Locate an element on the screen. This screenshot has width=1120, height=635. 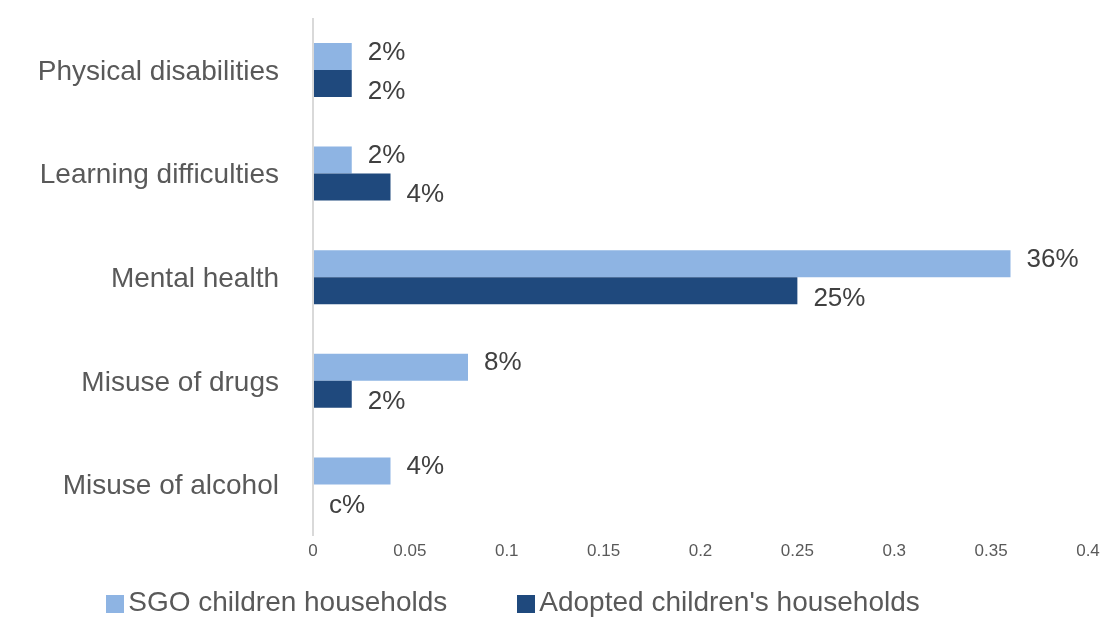
x-tick-label: 0.4 is located at coordinates (1088, 551).